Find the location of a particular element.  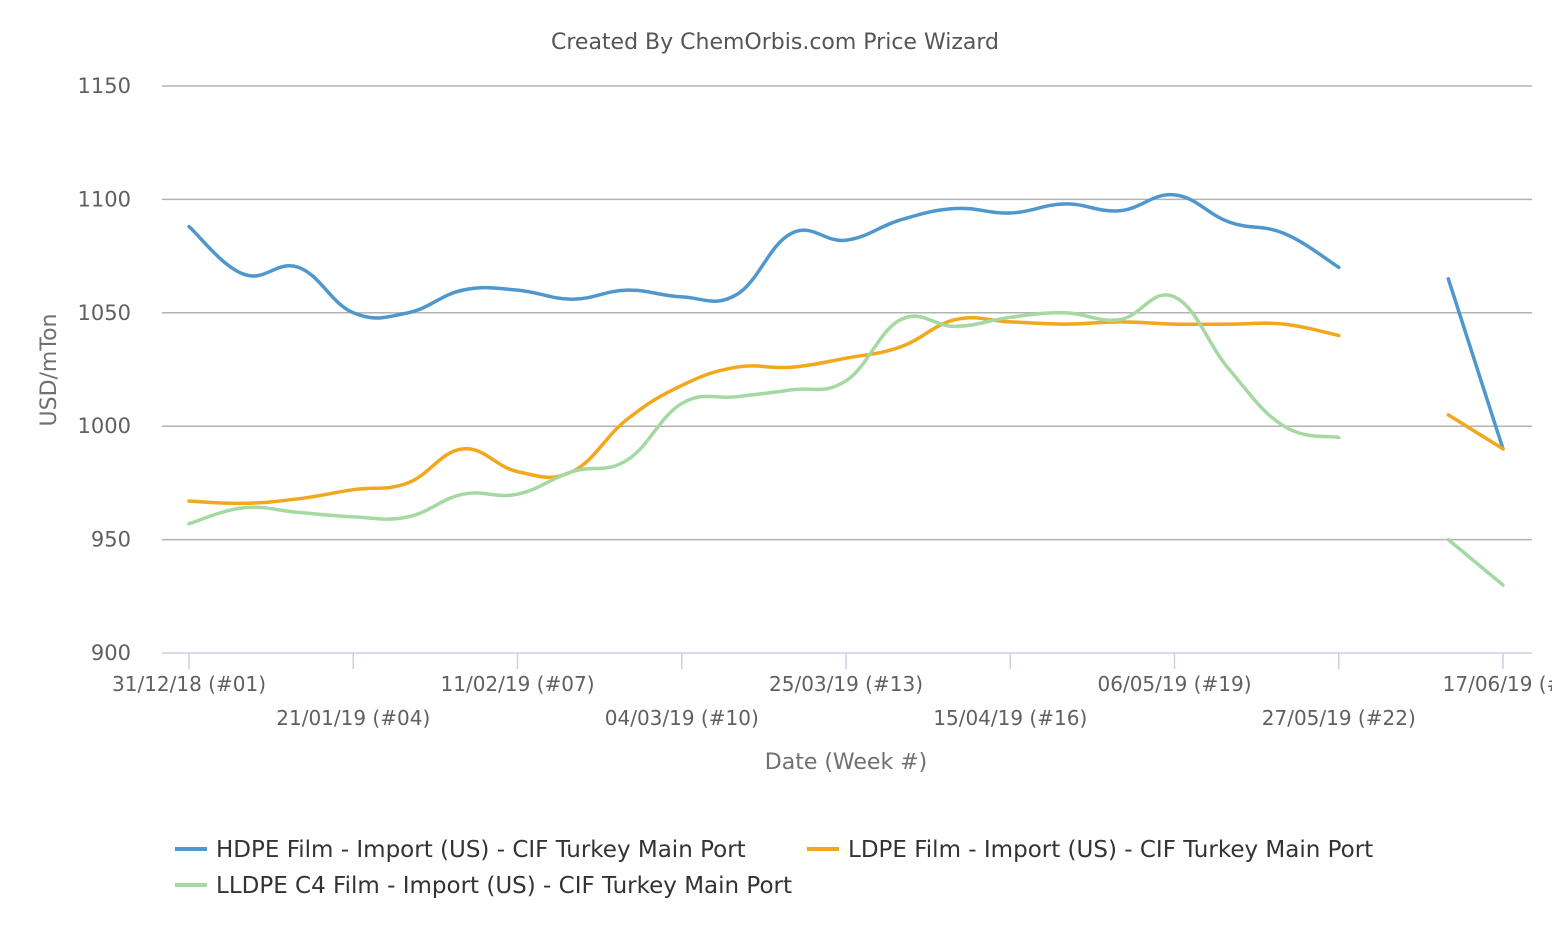

y-tick-label: 1050 is located at coordinates (104, 313).